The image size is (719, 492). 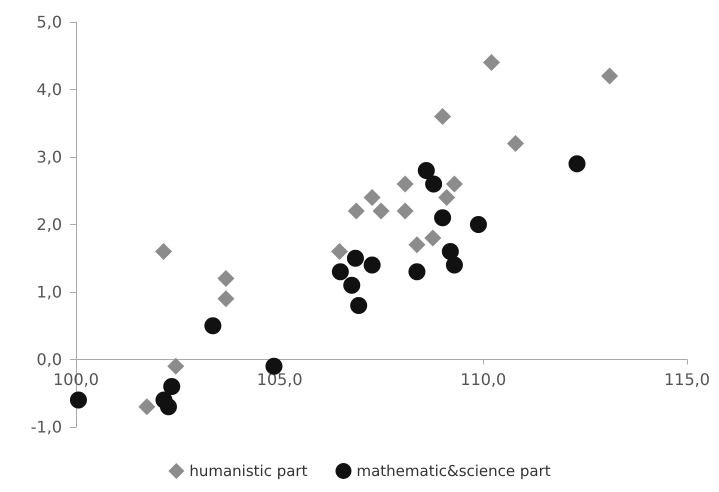 What do you see at coordinates (248, 471) in the screenshot?
I see `legend-label: humanistic part` at bounding box center [248, 471].